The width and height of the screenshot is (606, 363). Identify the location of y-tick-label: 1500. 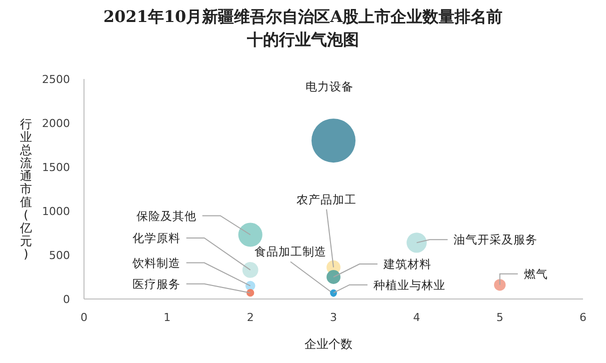
(56, 167).